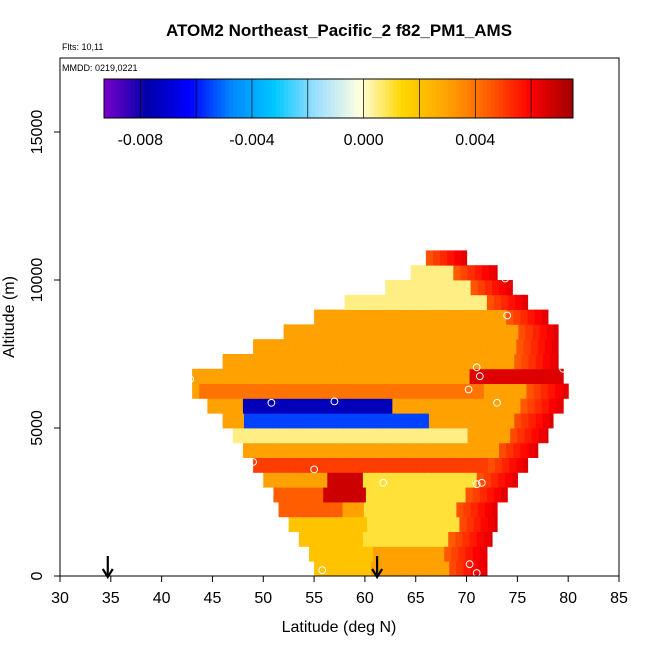  I want to click on x-tick-label: 30, so click(60, 598).